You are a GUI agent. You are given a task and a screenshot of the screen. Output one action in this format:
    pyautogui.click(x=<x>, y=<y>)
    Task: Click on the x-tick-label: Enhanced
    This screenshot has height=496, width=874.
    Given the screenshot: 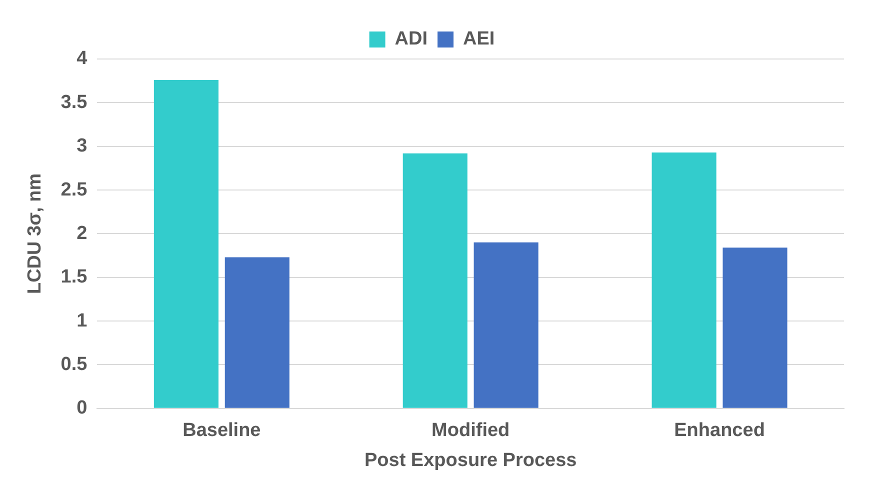 What is the action you would take?
    pyautogui.click(x=719, y=431)
    